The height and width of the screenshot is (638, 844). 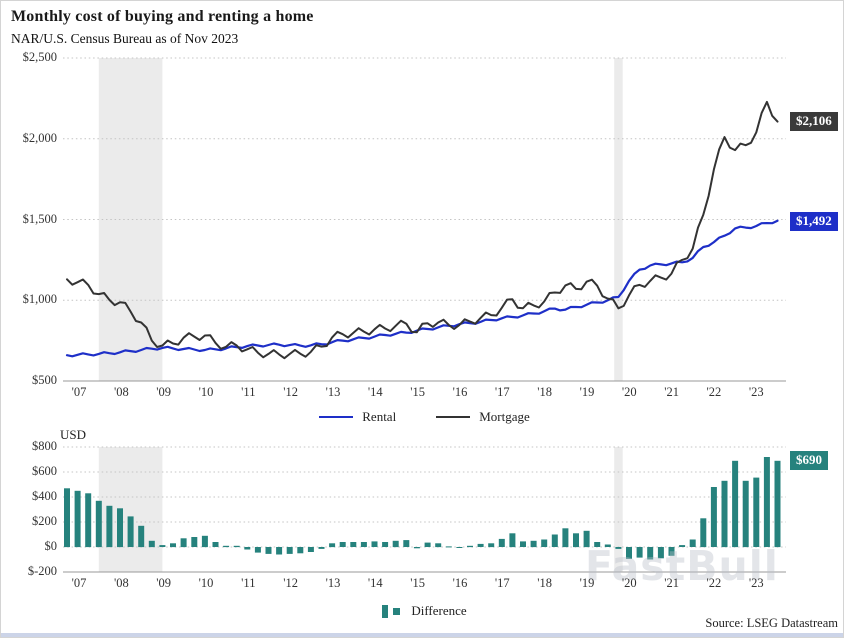 I want to click on mortgage-line-swatch-icon, so click(x=453, y=417).